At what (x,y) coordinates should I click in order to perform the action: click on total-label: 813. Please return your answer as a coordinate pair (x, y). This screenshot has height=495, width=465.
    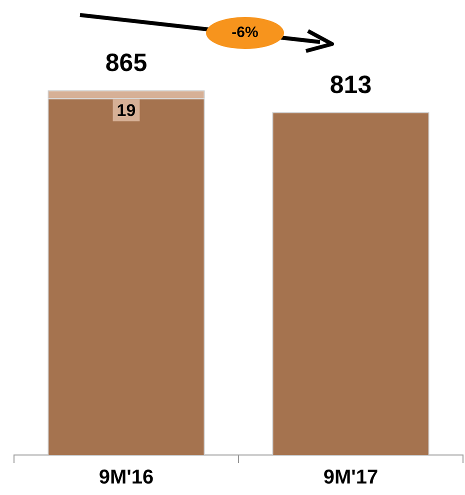
    Looking at the image, I should click on (351, 85).